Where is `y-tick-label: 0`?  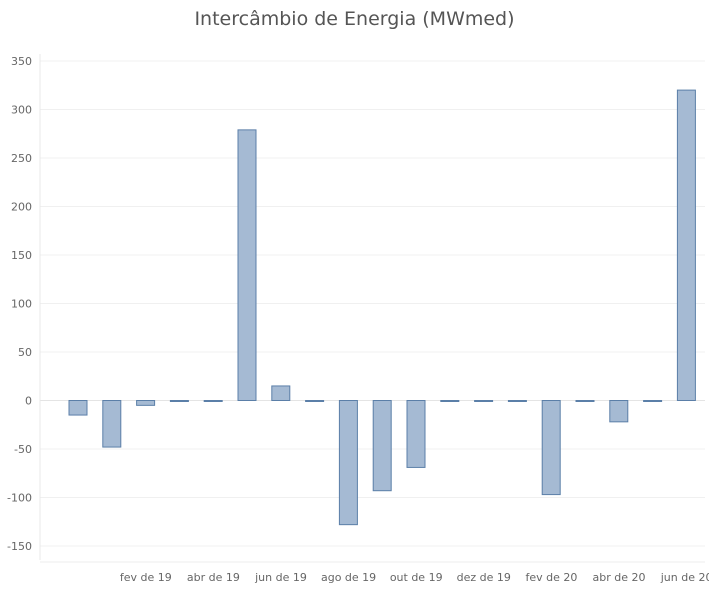
y-tick-label: 0 is located at coordinates (28, 401).